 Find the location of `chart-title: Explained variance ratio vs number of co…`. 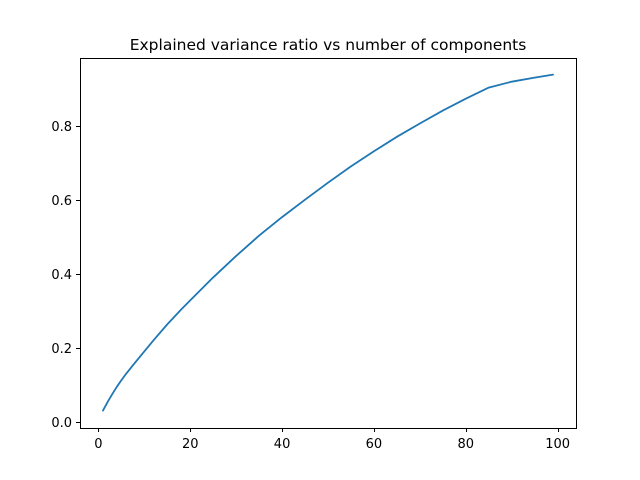

chart-title: Explained variance ratio vs number of co… is located at coordinates (328, 45).